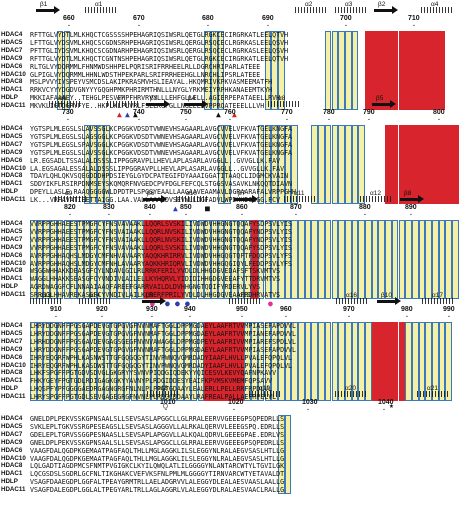 This screenshot has height=506, width=474. What do you see at coordinates (162, 388) in the screenshot?
I see `secondary-structure-label: α18` at bounding box center [162, 388].